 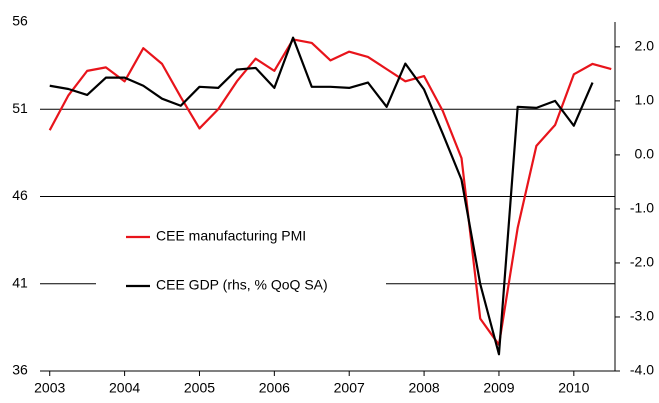 I want to click on y2-tick-label: 2.0, so click(x=645, y=46).